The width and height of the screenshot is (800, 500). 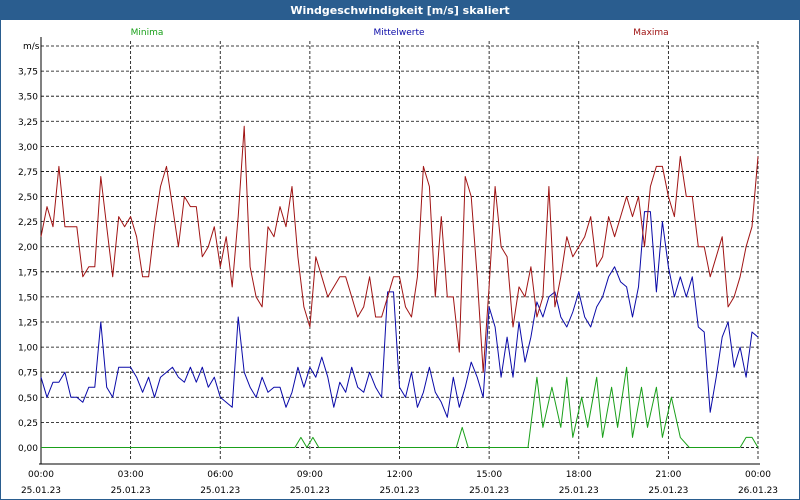 I want to click on y-tick-label: 0,50, so click(x=28, y=399).